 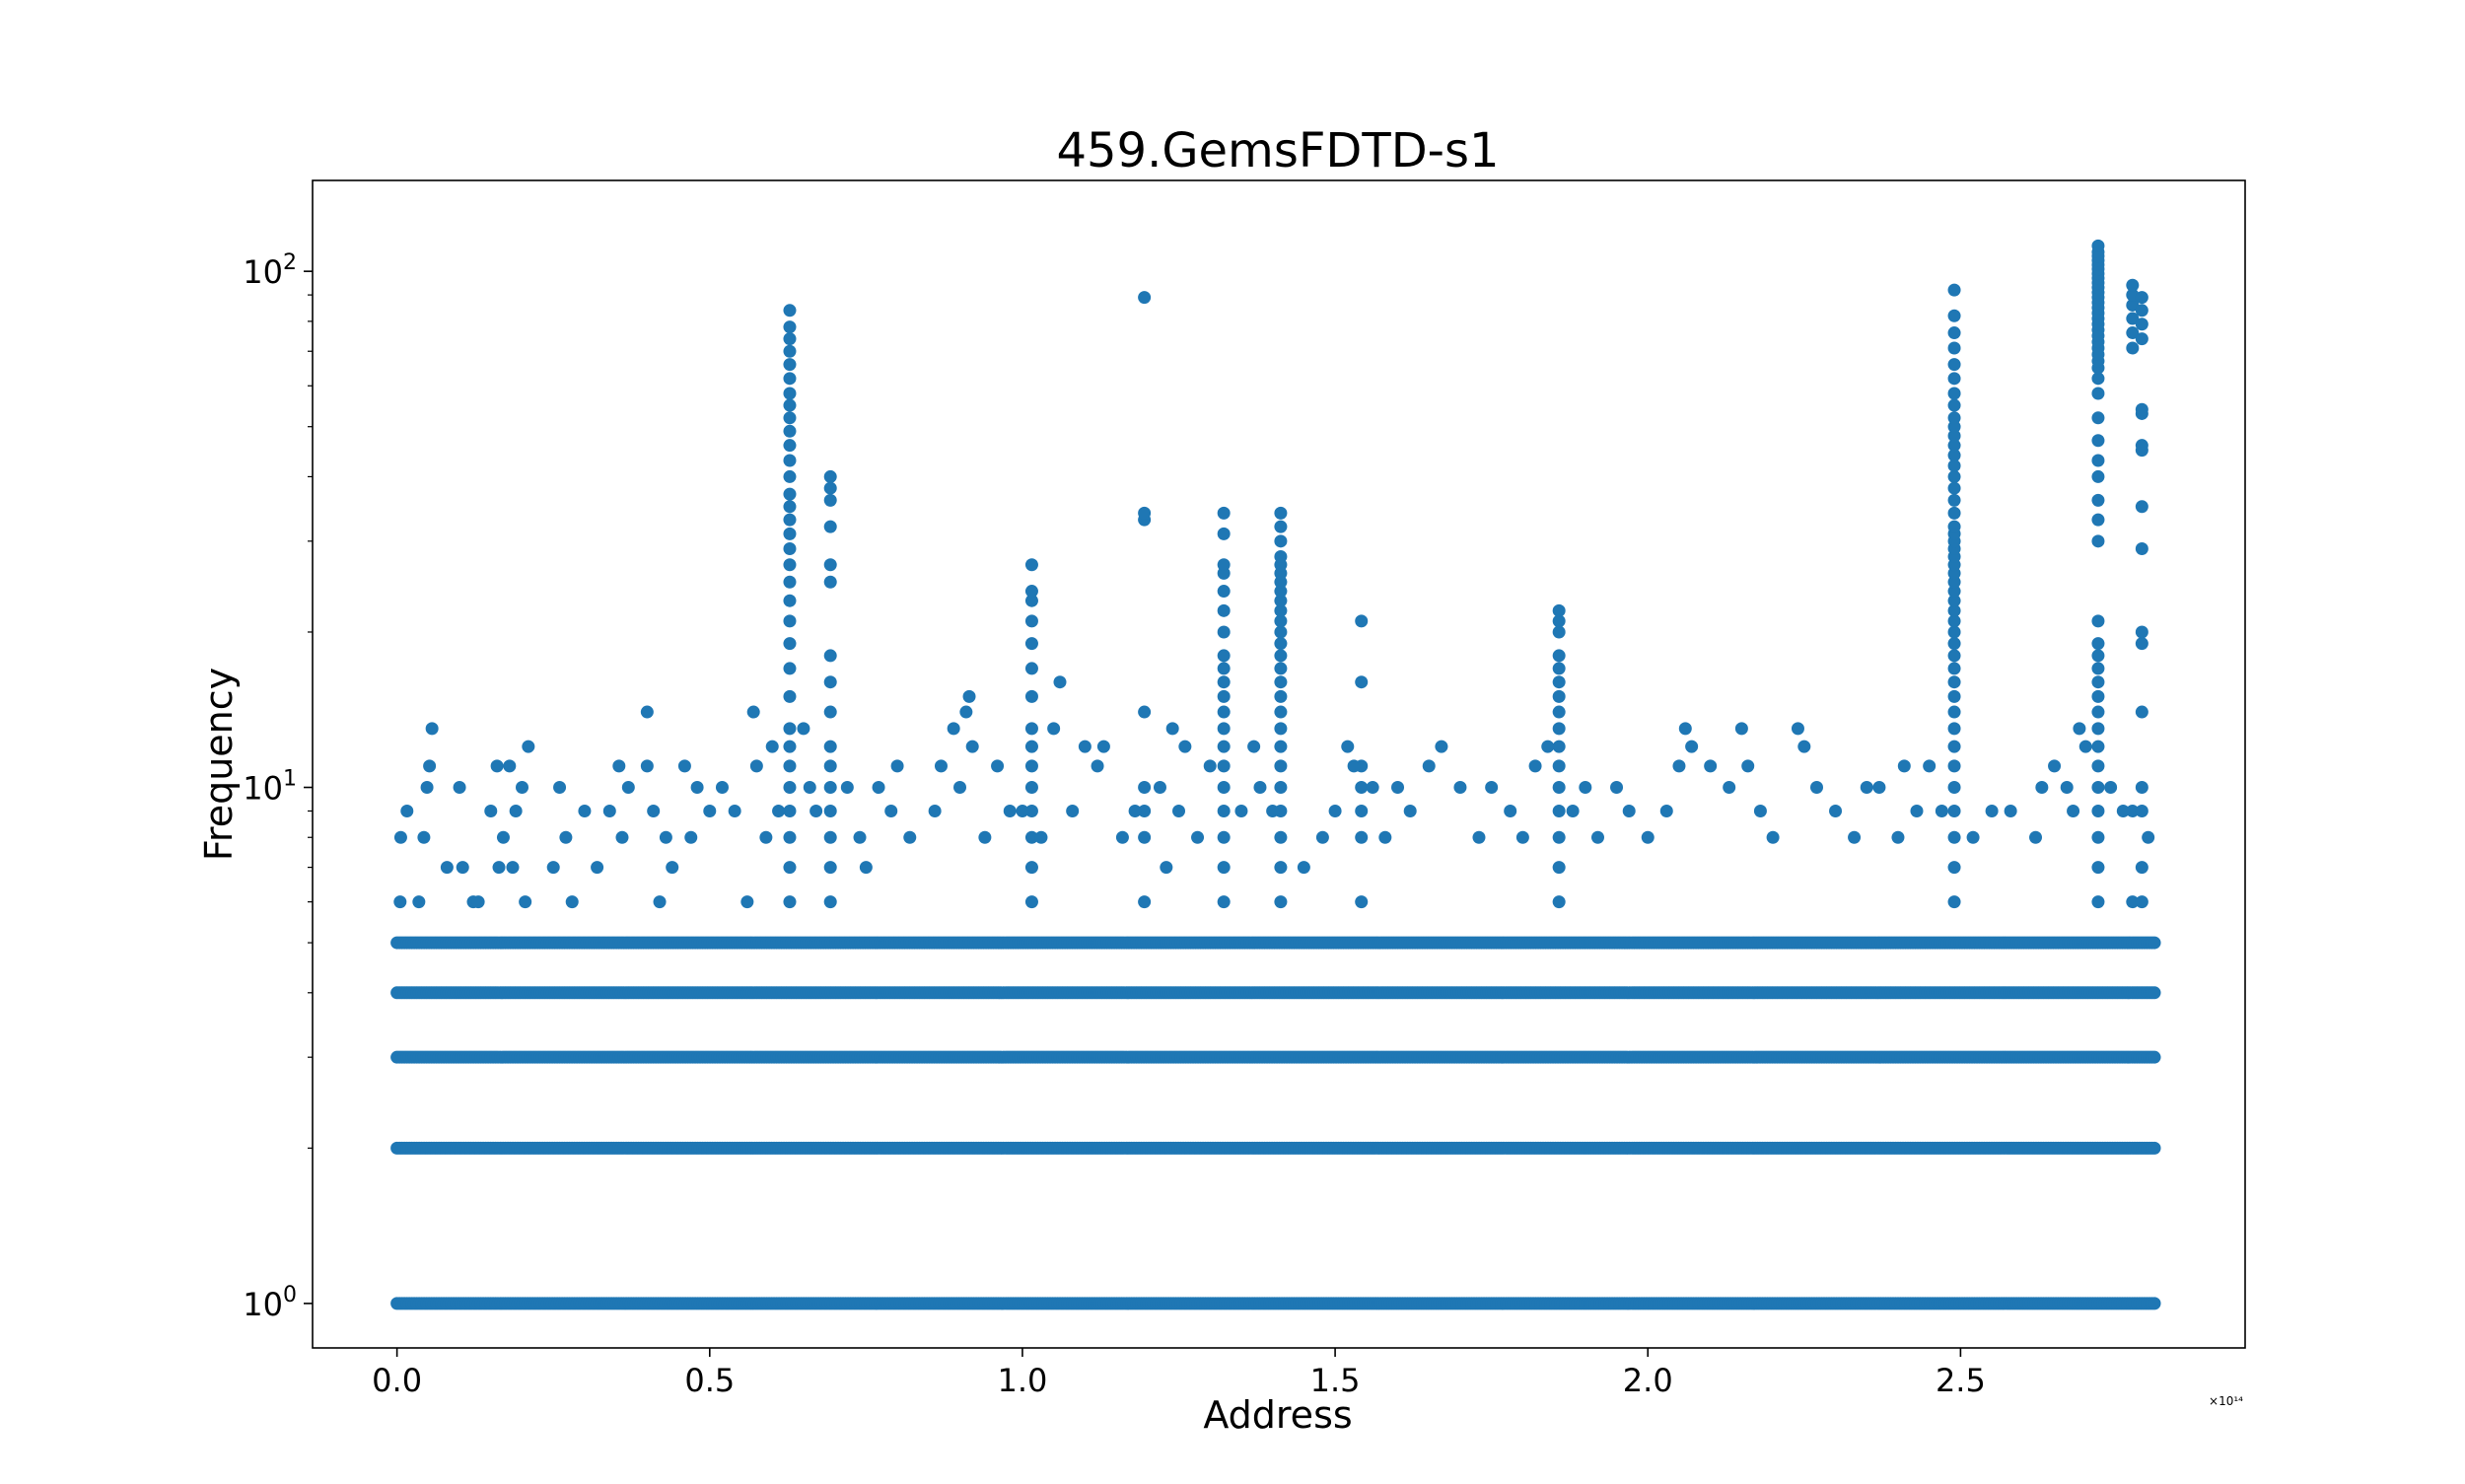 I want to click on x-axis-label: Address, so click(x=1277, y=1415).